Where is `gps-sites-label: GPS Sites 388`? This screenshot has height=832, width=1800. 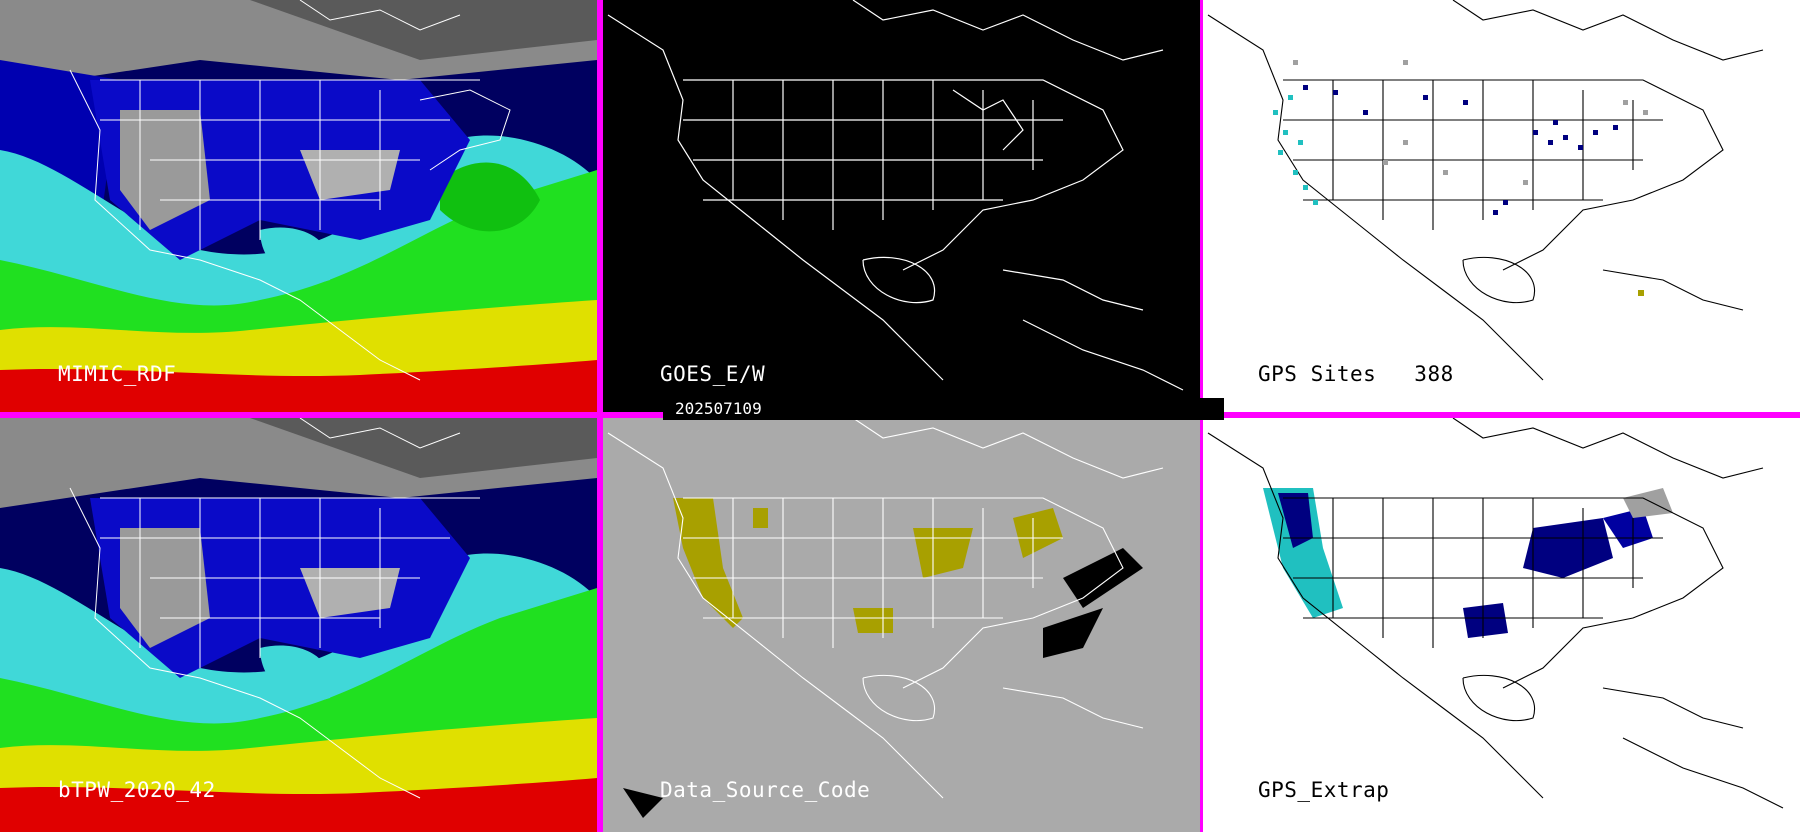 gps-sites-label: GPS Sites 388 is located at coordinates (1356, 374).